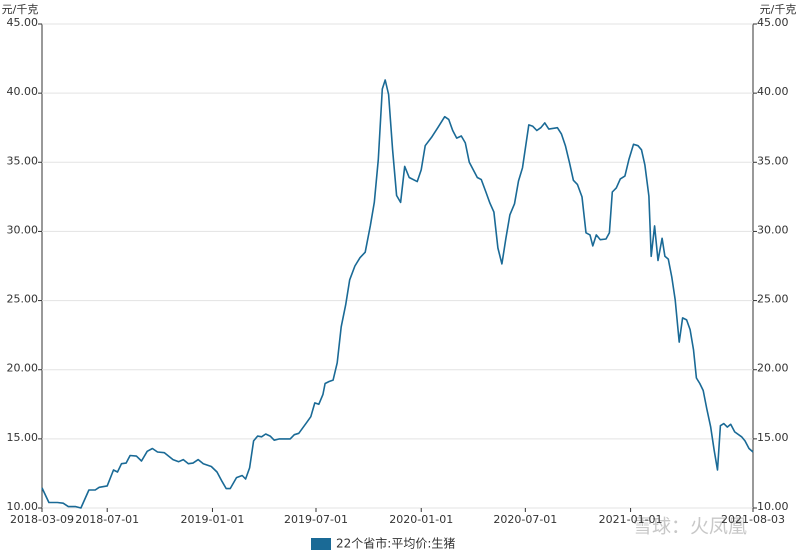 The height and width of the screenshot is (554, 800). Describe the element at coordinates (773, 229) in the screenshot. I see `y2-tick-label: 30.00` at that location.